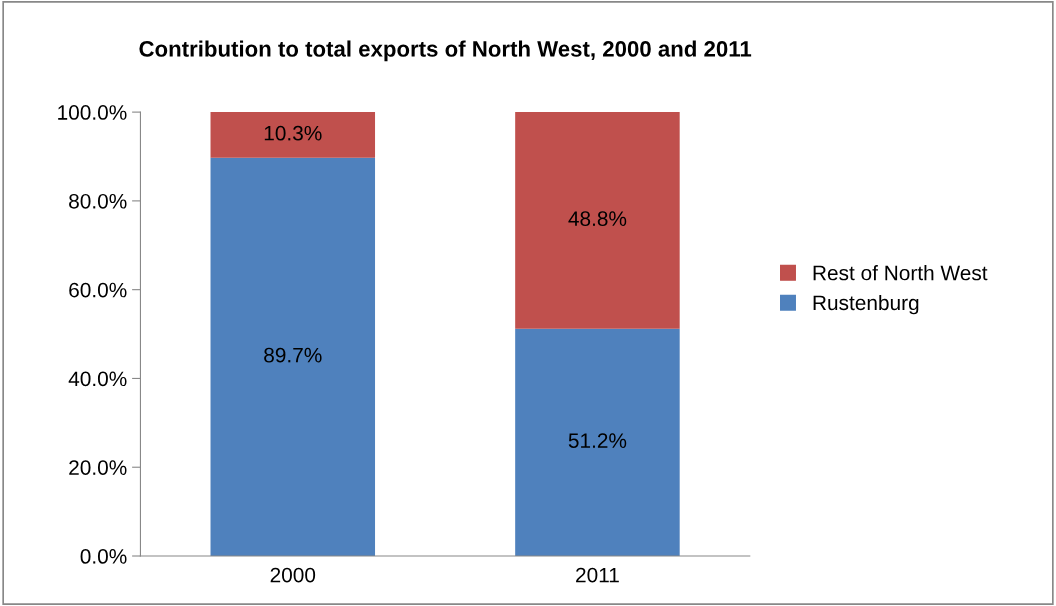 This screenshot has height=606, width=1056. I want to click on x-tick-label: 2000, so click(293, 575).